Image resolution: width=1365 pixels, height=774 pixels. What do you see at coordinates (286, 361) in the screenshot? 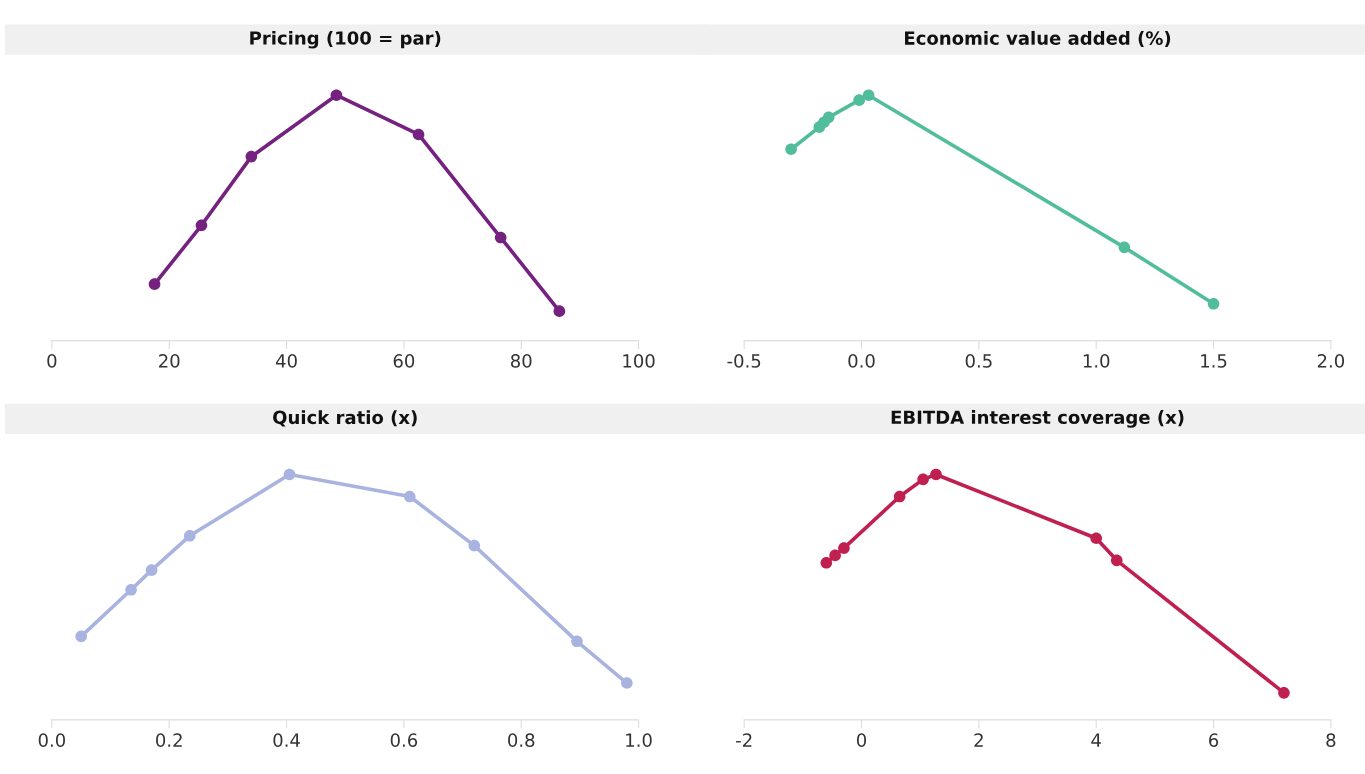
I see `x-tick-label: 40` at bounding box center [286, 361].